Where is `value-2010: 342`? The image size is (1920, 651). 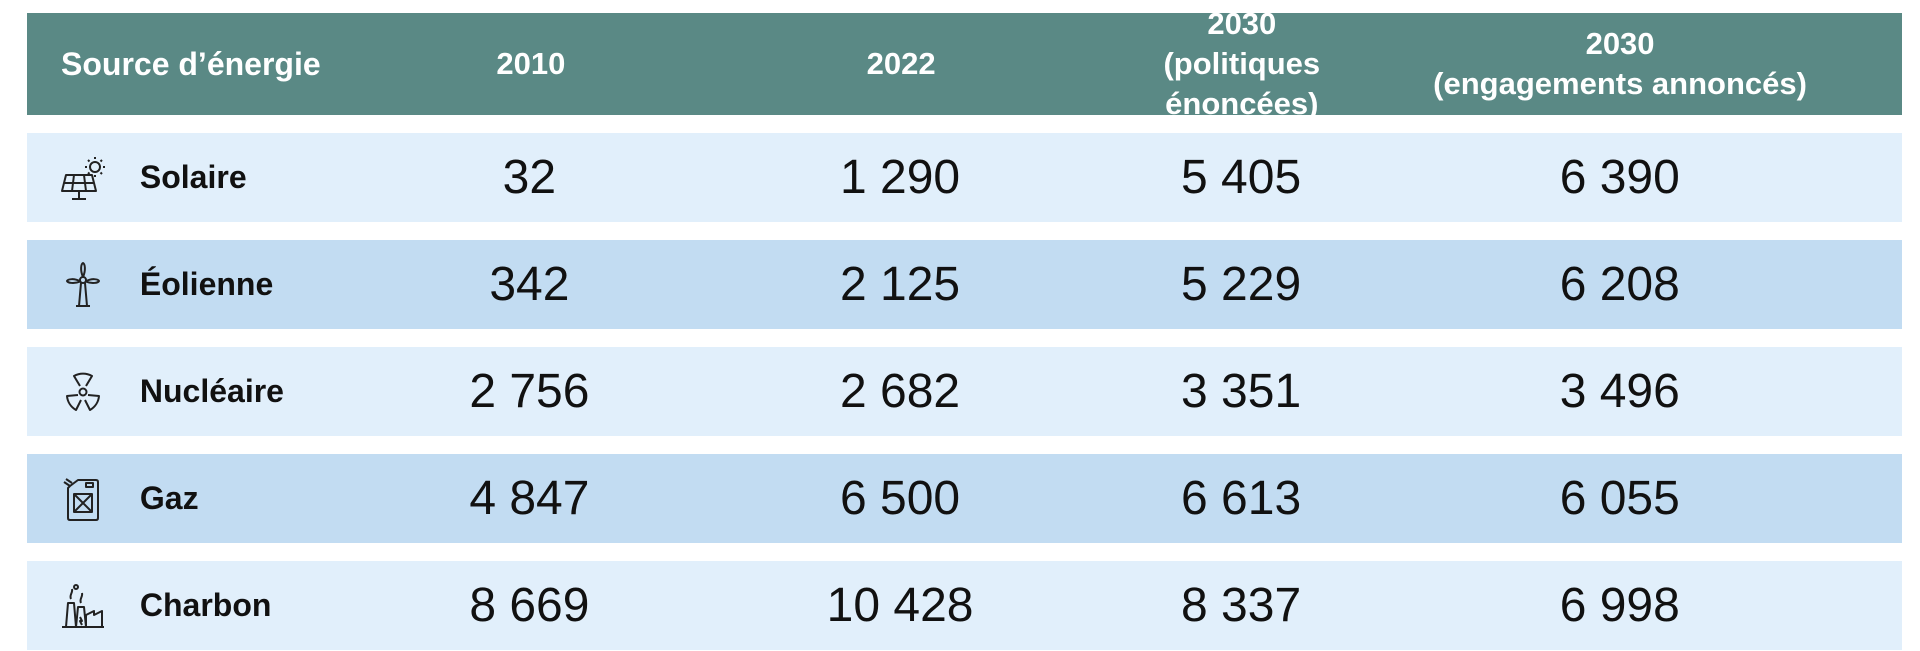 value-2010: 342 is located at coordinates (529, 284).